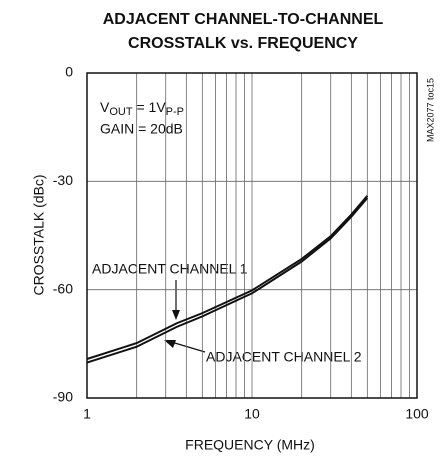  I want to click on y-axis-label: CROSSTALK (dBc), so click(39, 234).